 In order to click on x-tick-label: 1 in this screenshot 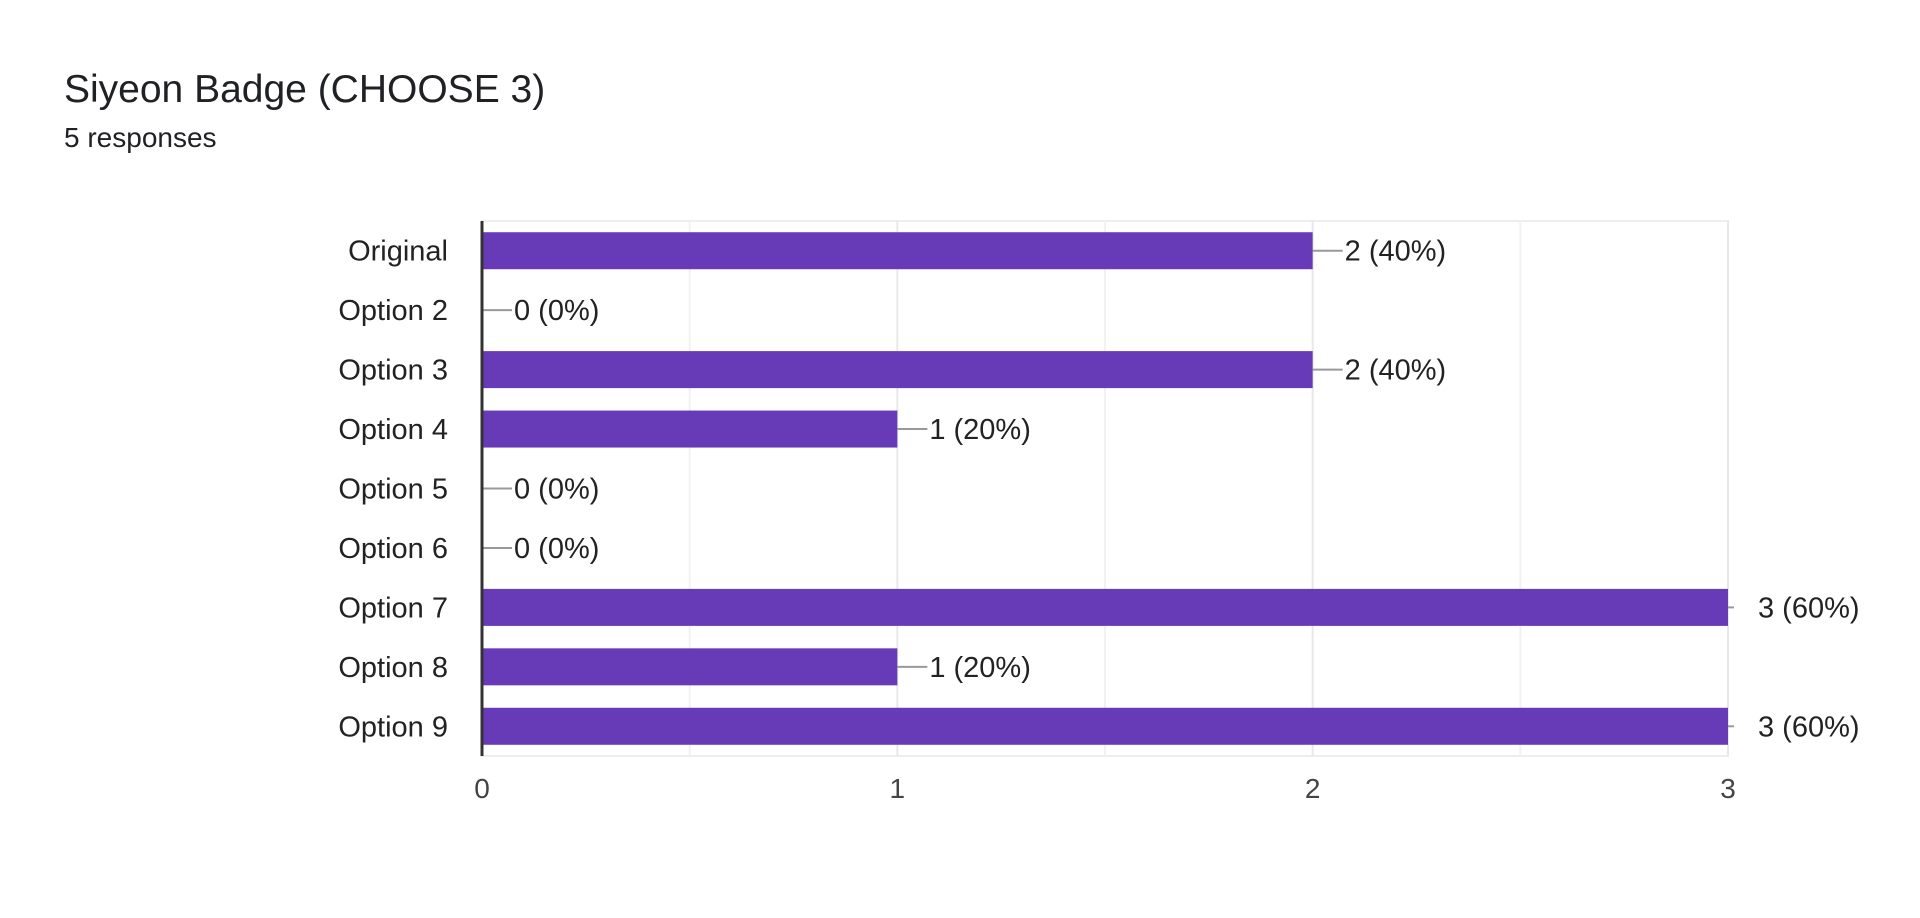, I will do `click(898, 788)`.